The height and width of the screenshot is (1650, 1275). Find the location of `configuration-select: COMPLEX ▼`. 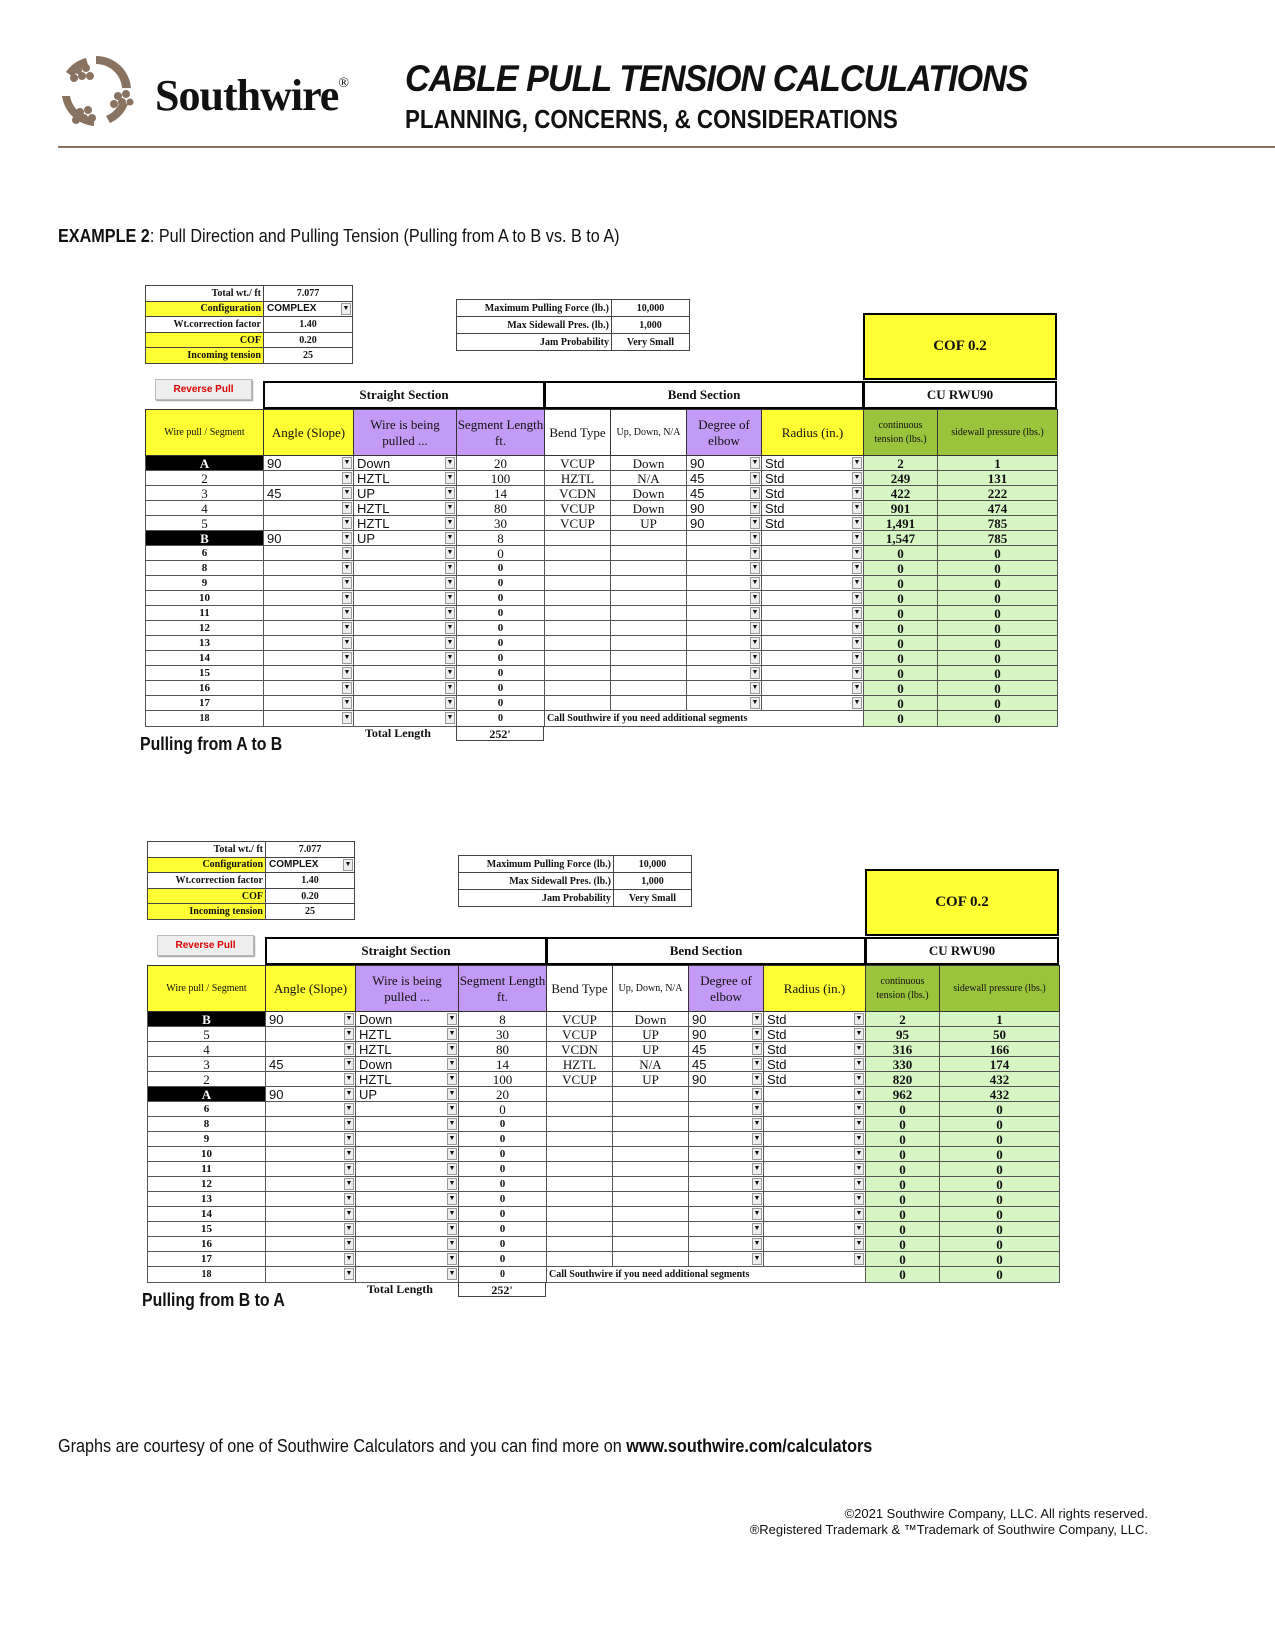

configuration-select: COMPLEX ▼ is located at coordinates (308, 309).